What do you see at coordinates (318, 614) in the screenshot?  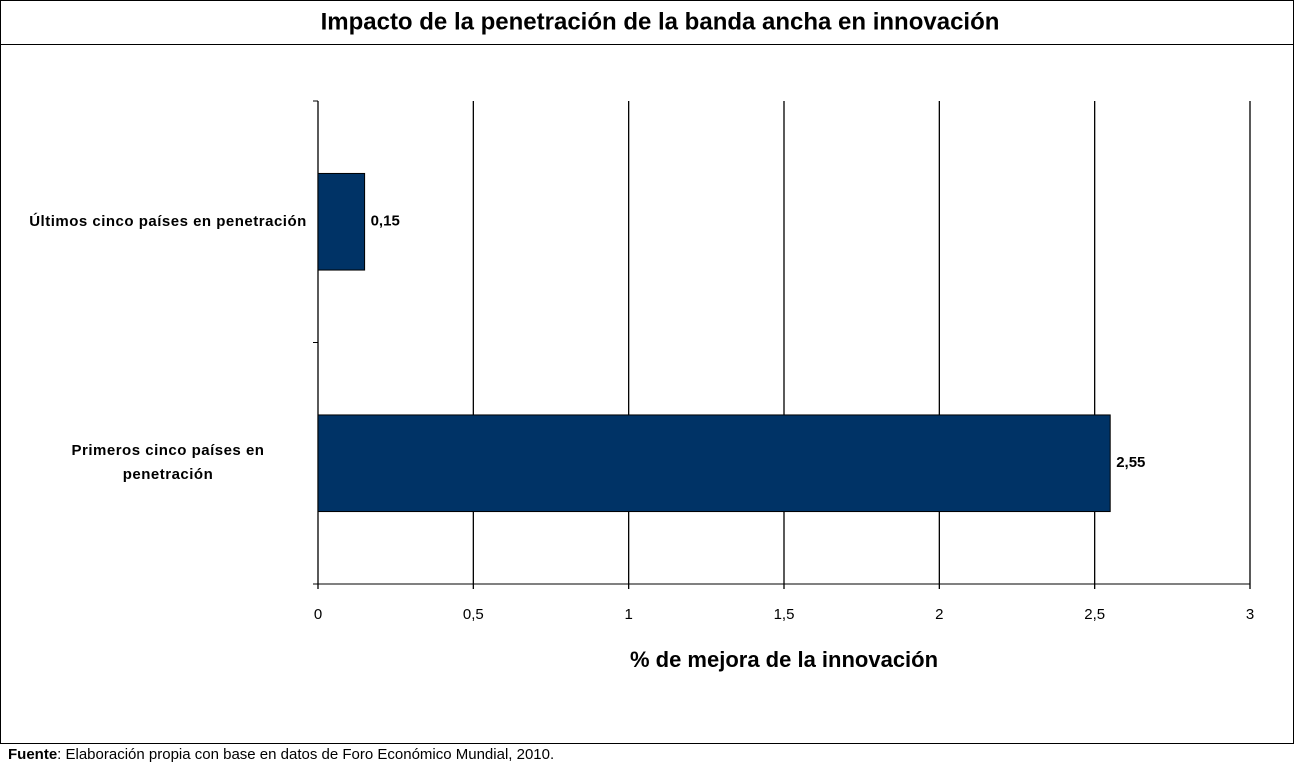 I see `x-tick-label: 0` at bounding box center [318, 614].